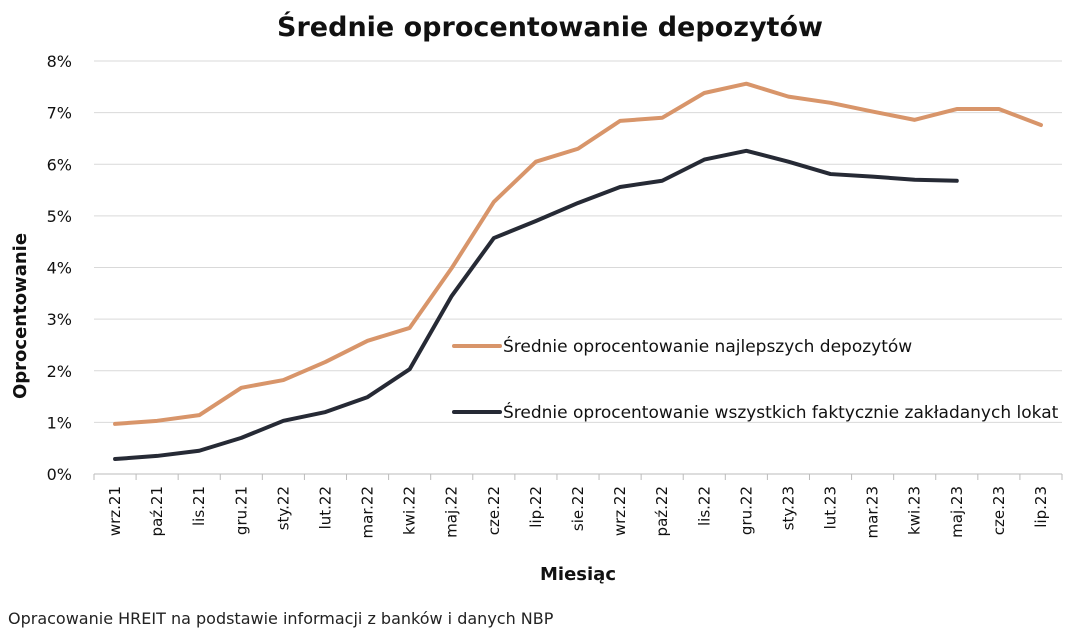 The height and width of the screenshot is (636, 1080). Describe the element at coordinates (452, 512) in the screenshot. I see `x-tick-label: maj.22` at that location.